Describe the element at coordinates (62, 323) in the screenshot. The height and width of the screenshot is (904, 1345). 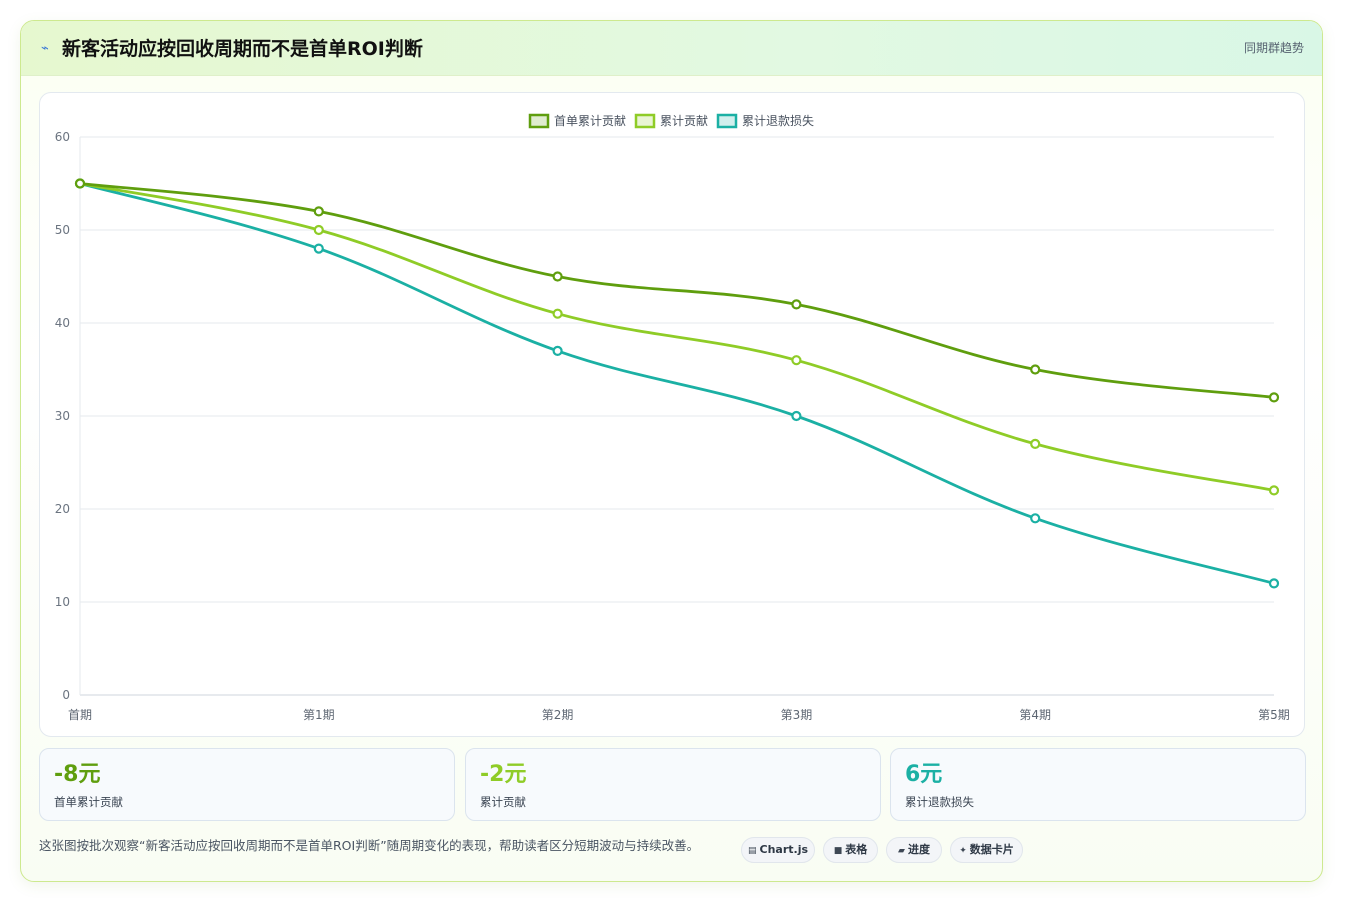
I see `y-tick-label: 40` at that location.